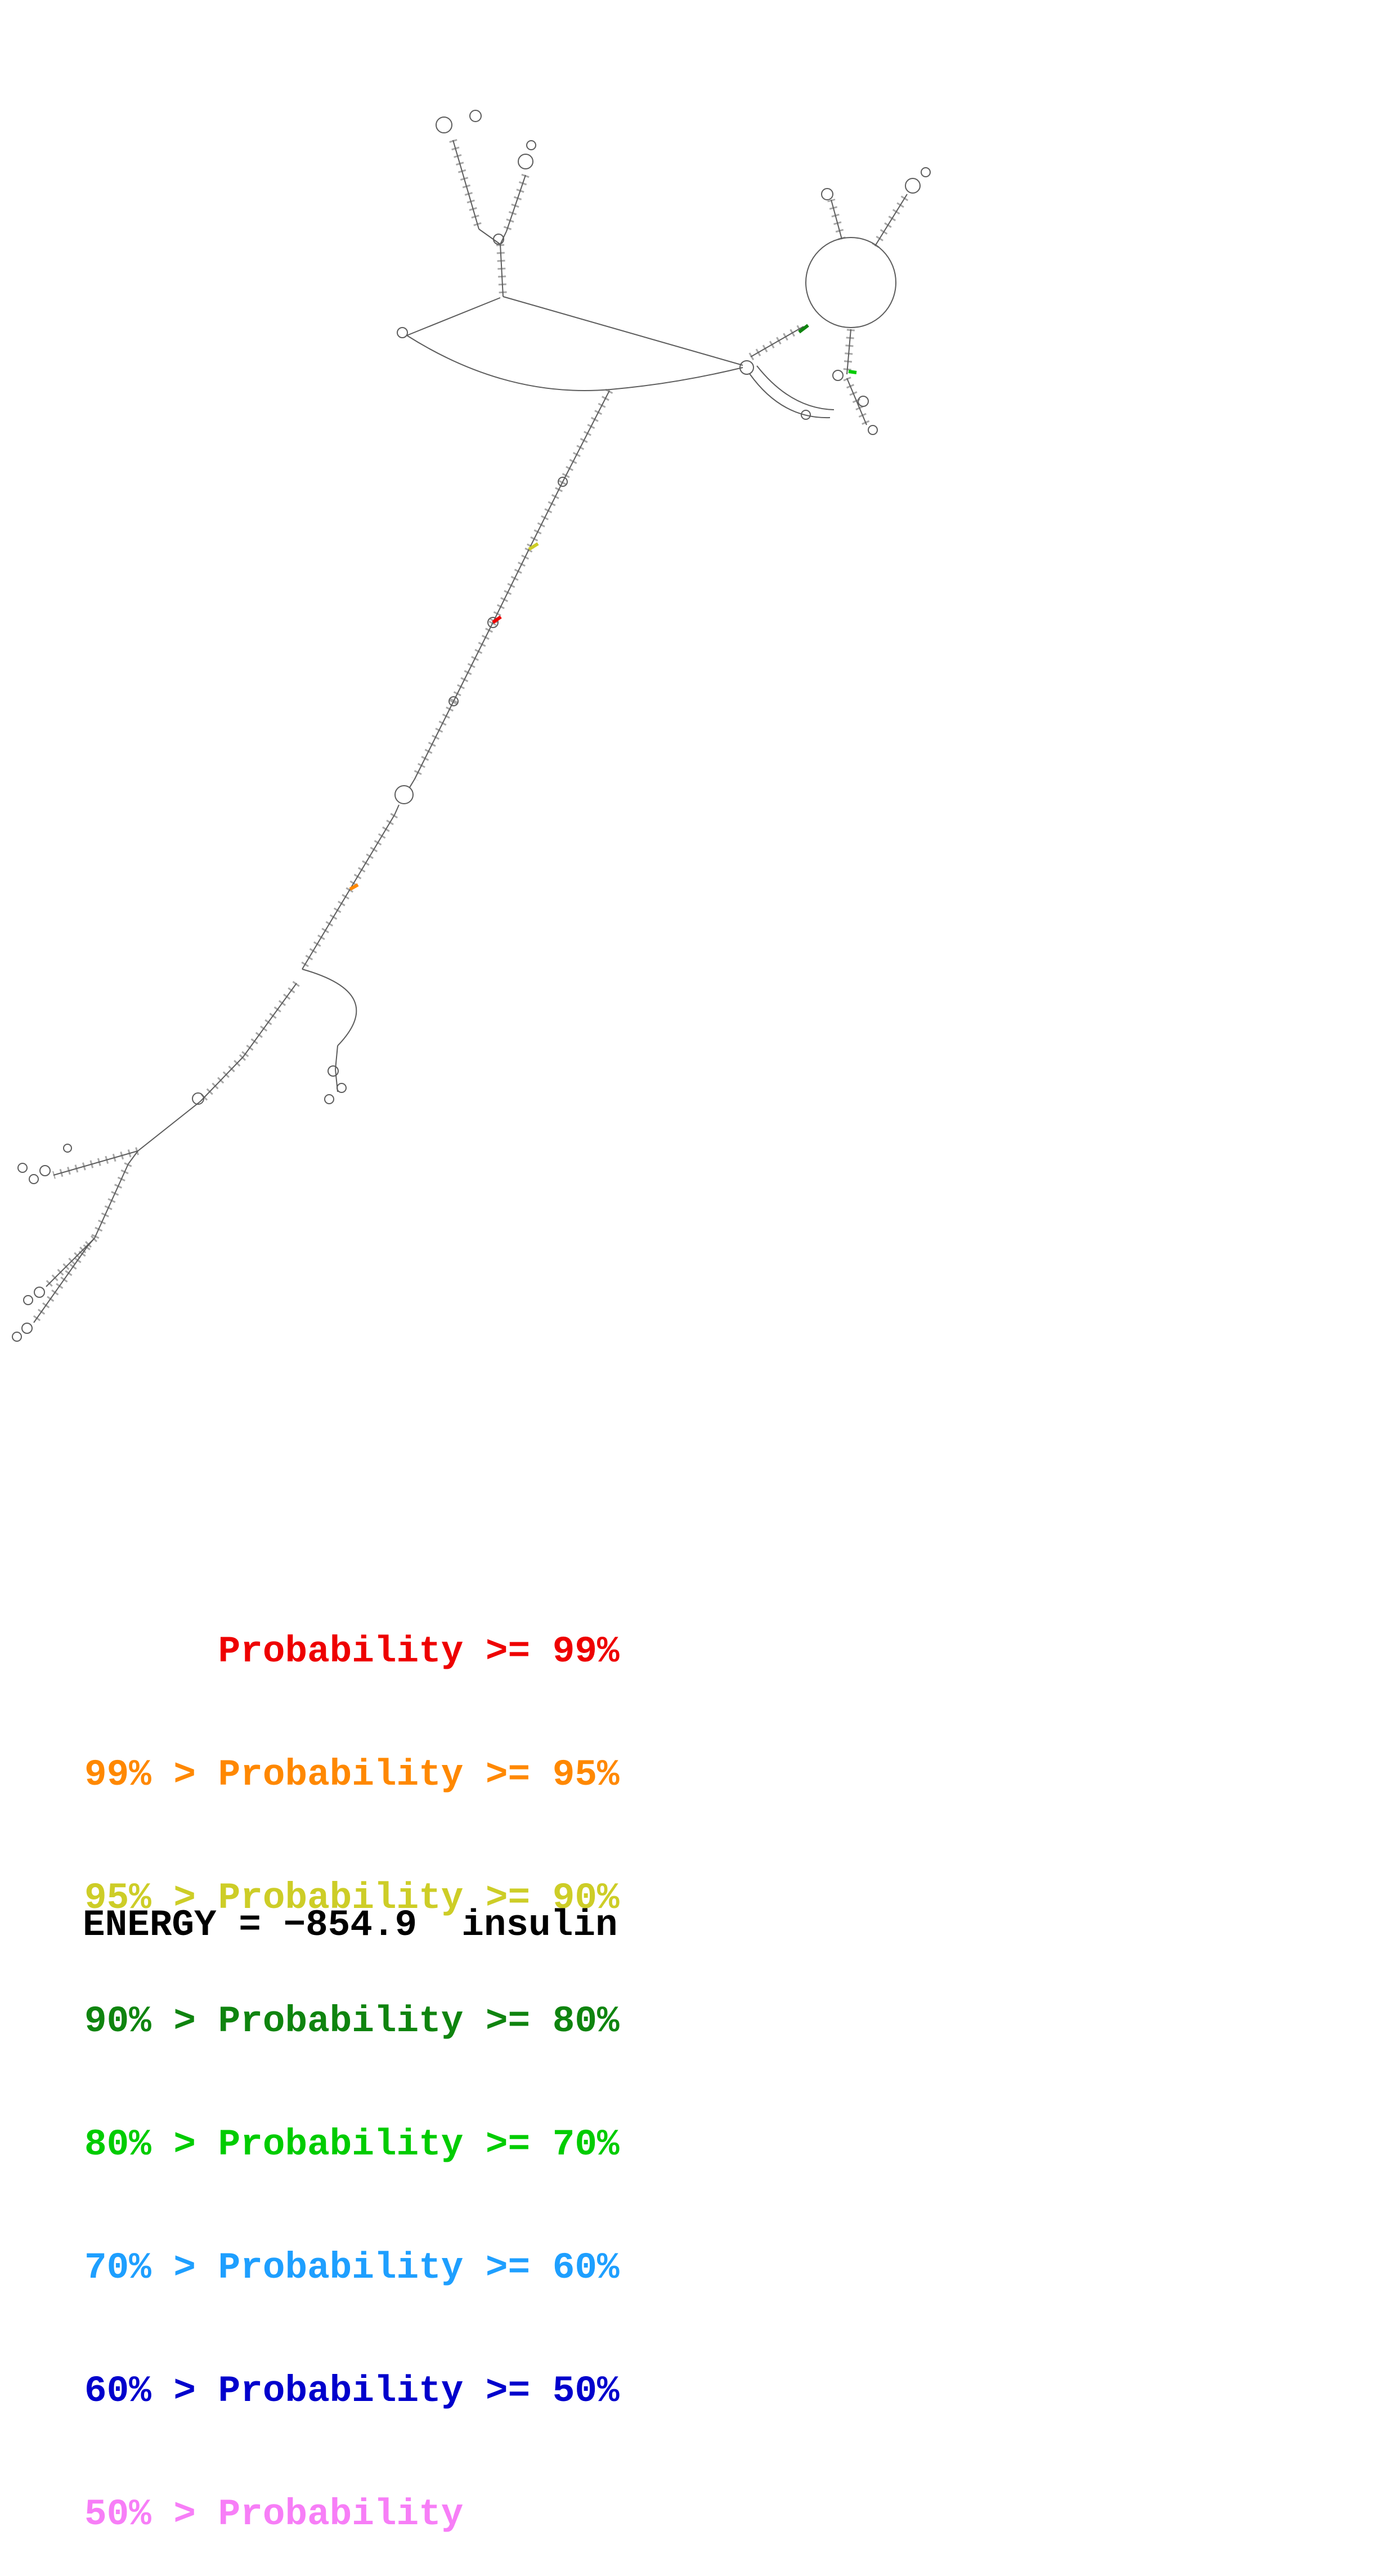  Describe the element at coordinates (352, 2021) in the screenshot. I see `legend-item-80: 90% > Probability >= 80%` at that location.